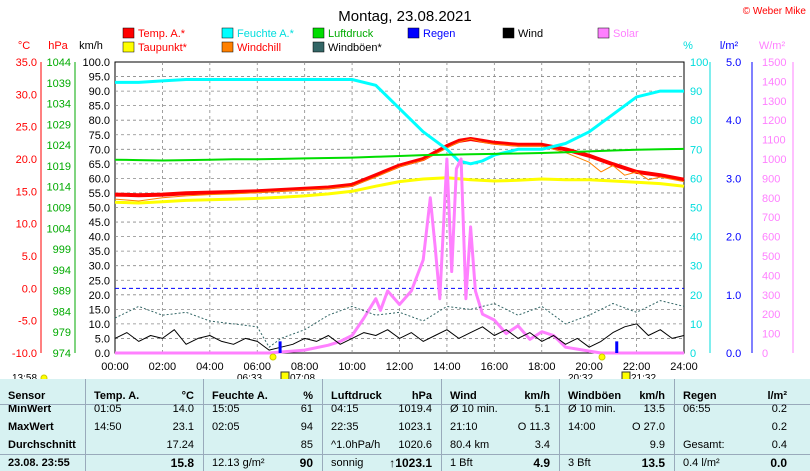 Image resolution: width=810 pixels, height=471 pixels. What do you see at coordinates (415, 427) in the screenshot?
I see `table-cell-value: 1023.1` at bounding box center [415, 427].